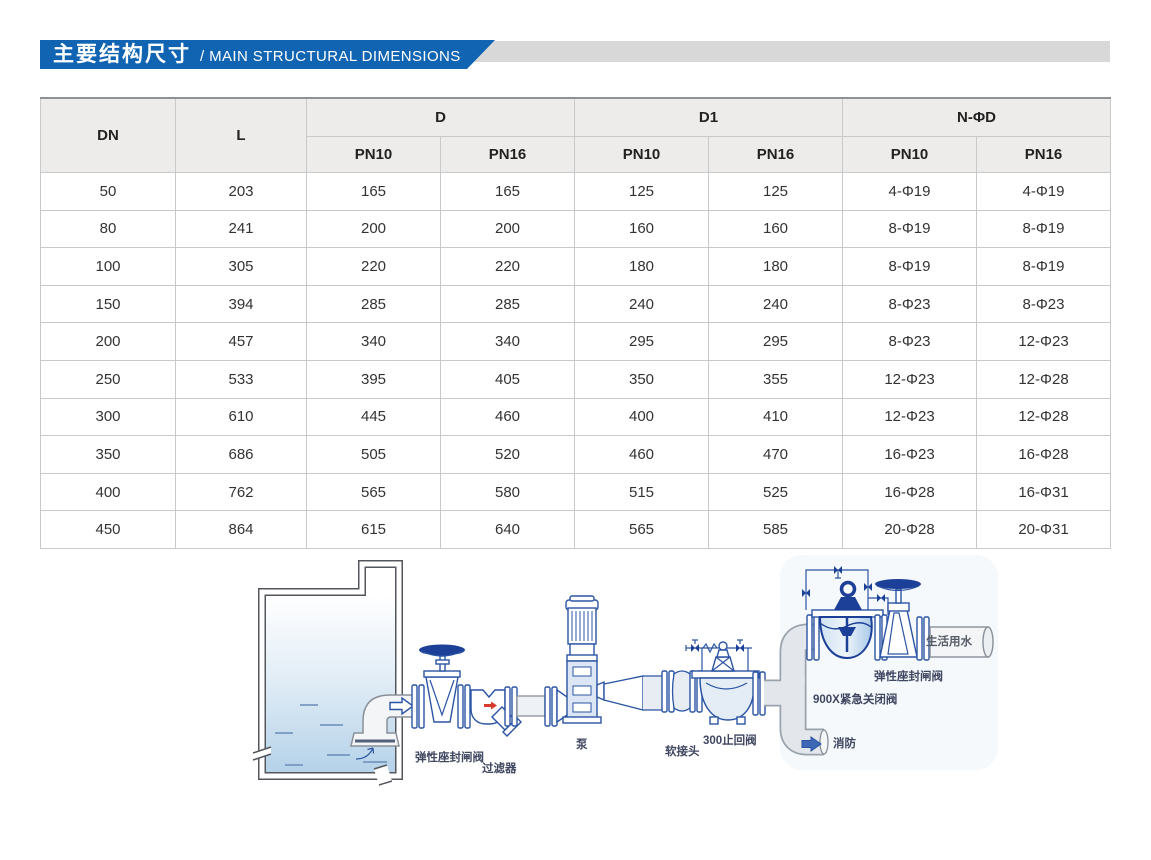 This screenshot has height=860, width=1151. I want to click on table-cell: 340, so click(507, 341).